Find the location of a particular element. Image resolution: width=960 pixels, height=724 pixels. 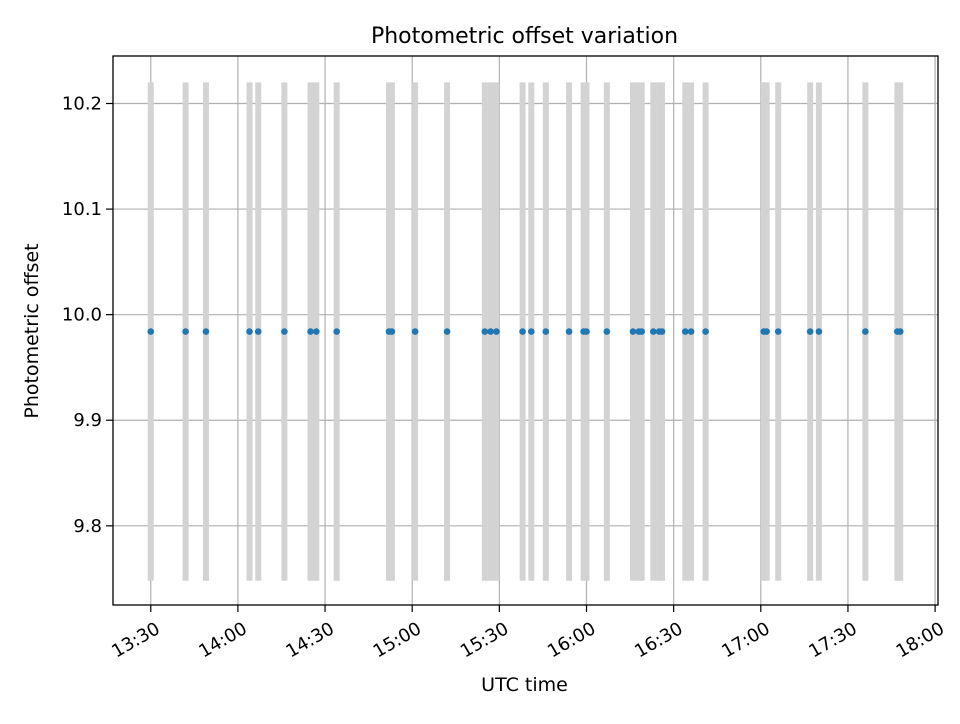

y-axis-ticks: 9.8 9.9 10.0 10.1 10.2 is located at coordinates (87, 315).